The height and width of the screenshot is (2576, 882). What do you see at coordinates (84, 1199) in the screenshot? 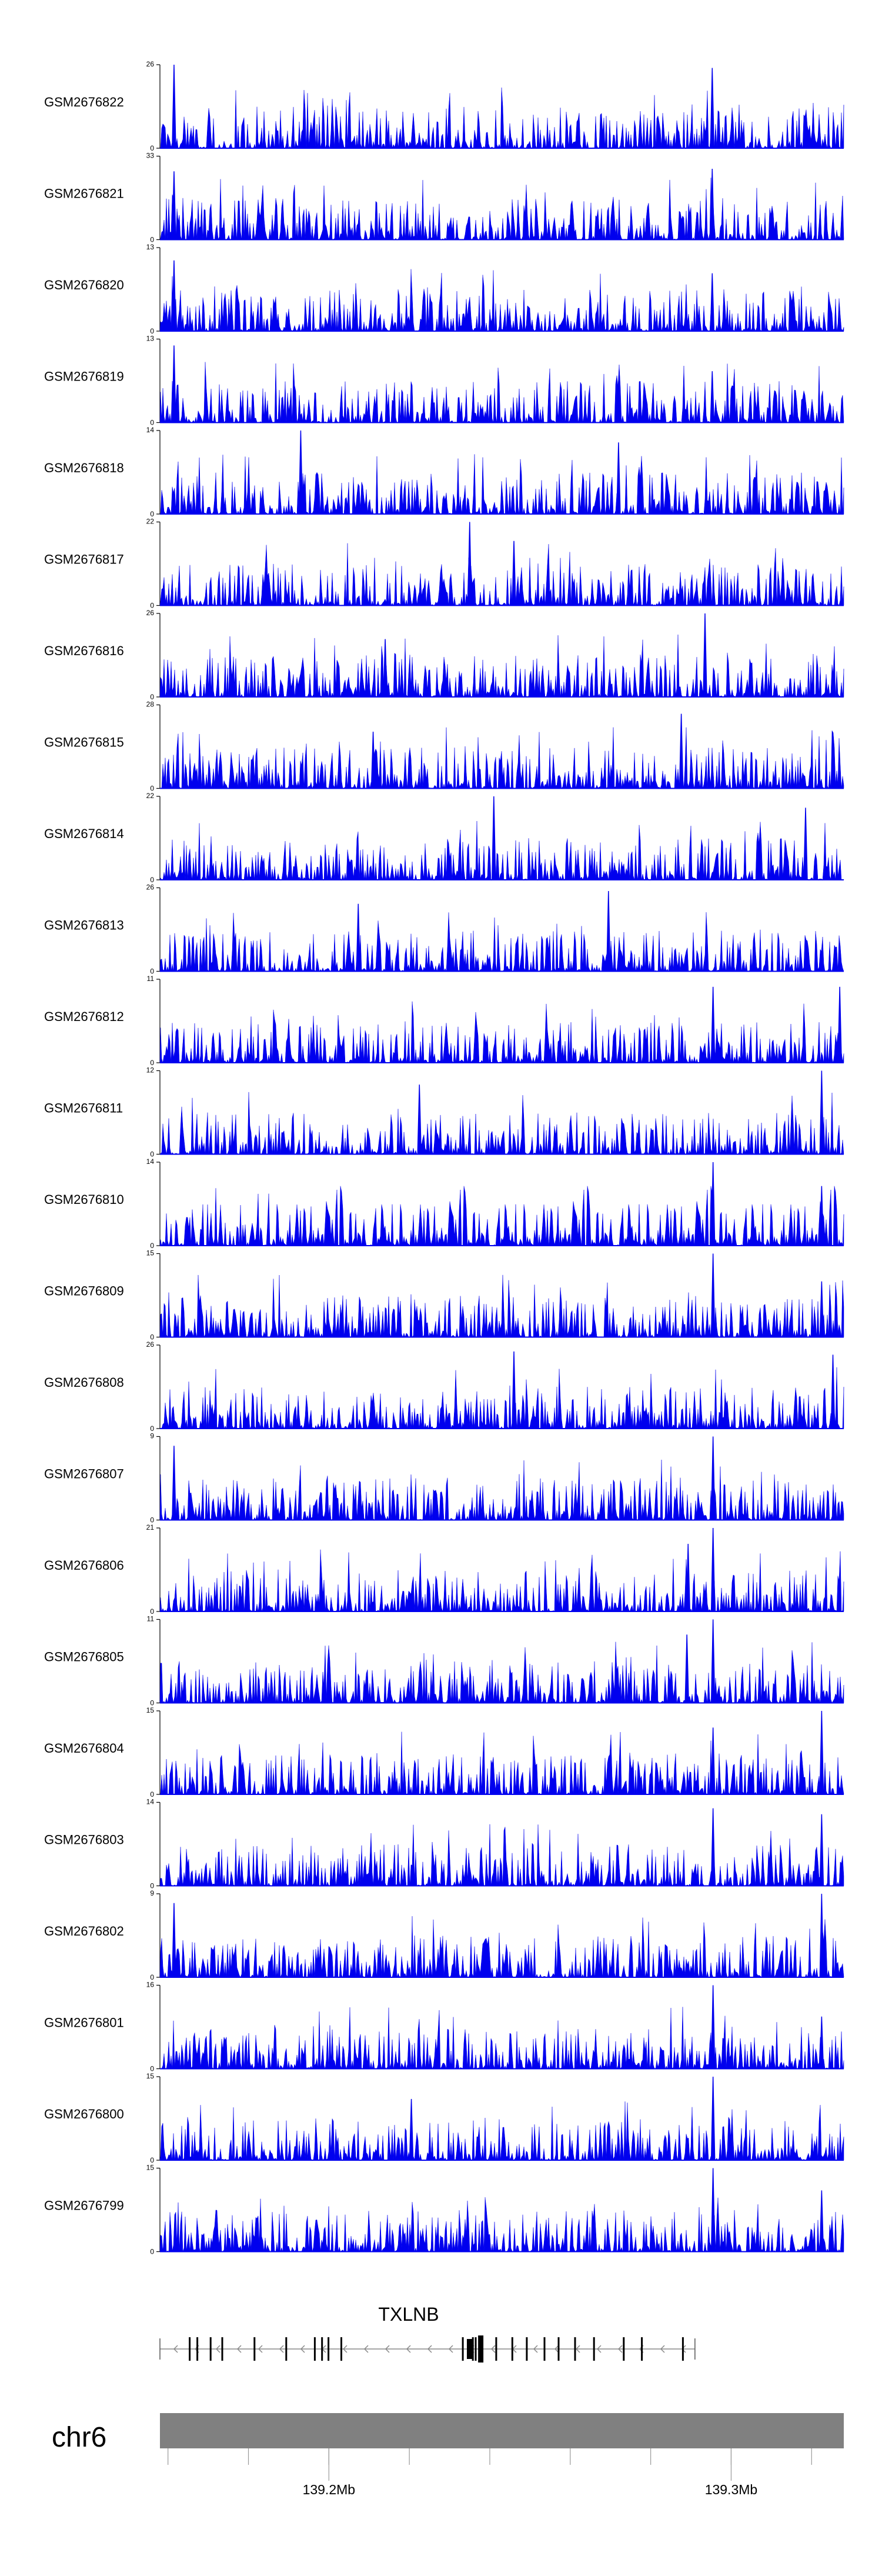
I see `track-label: GSM2676810` at bounding box center [84, 1199].